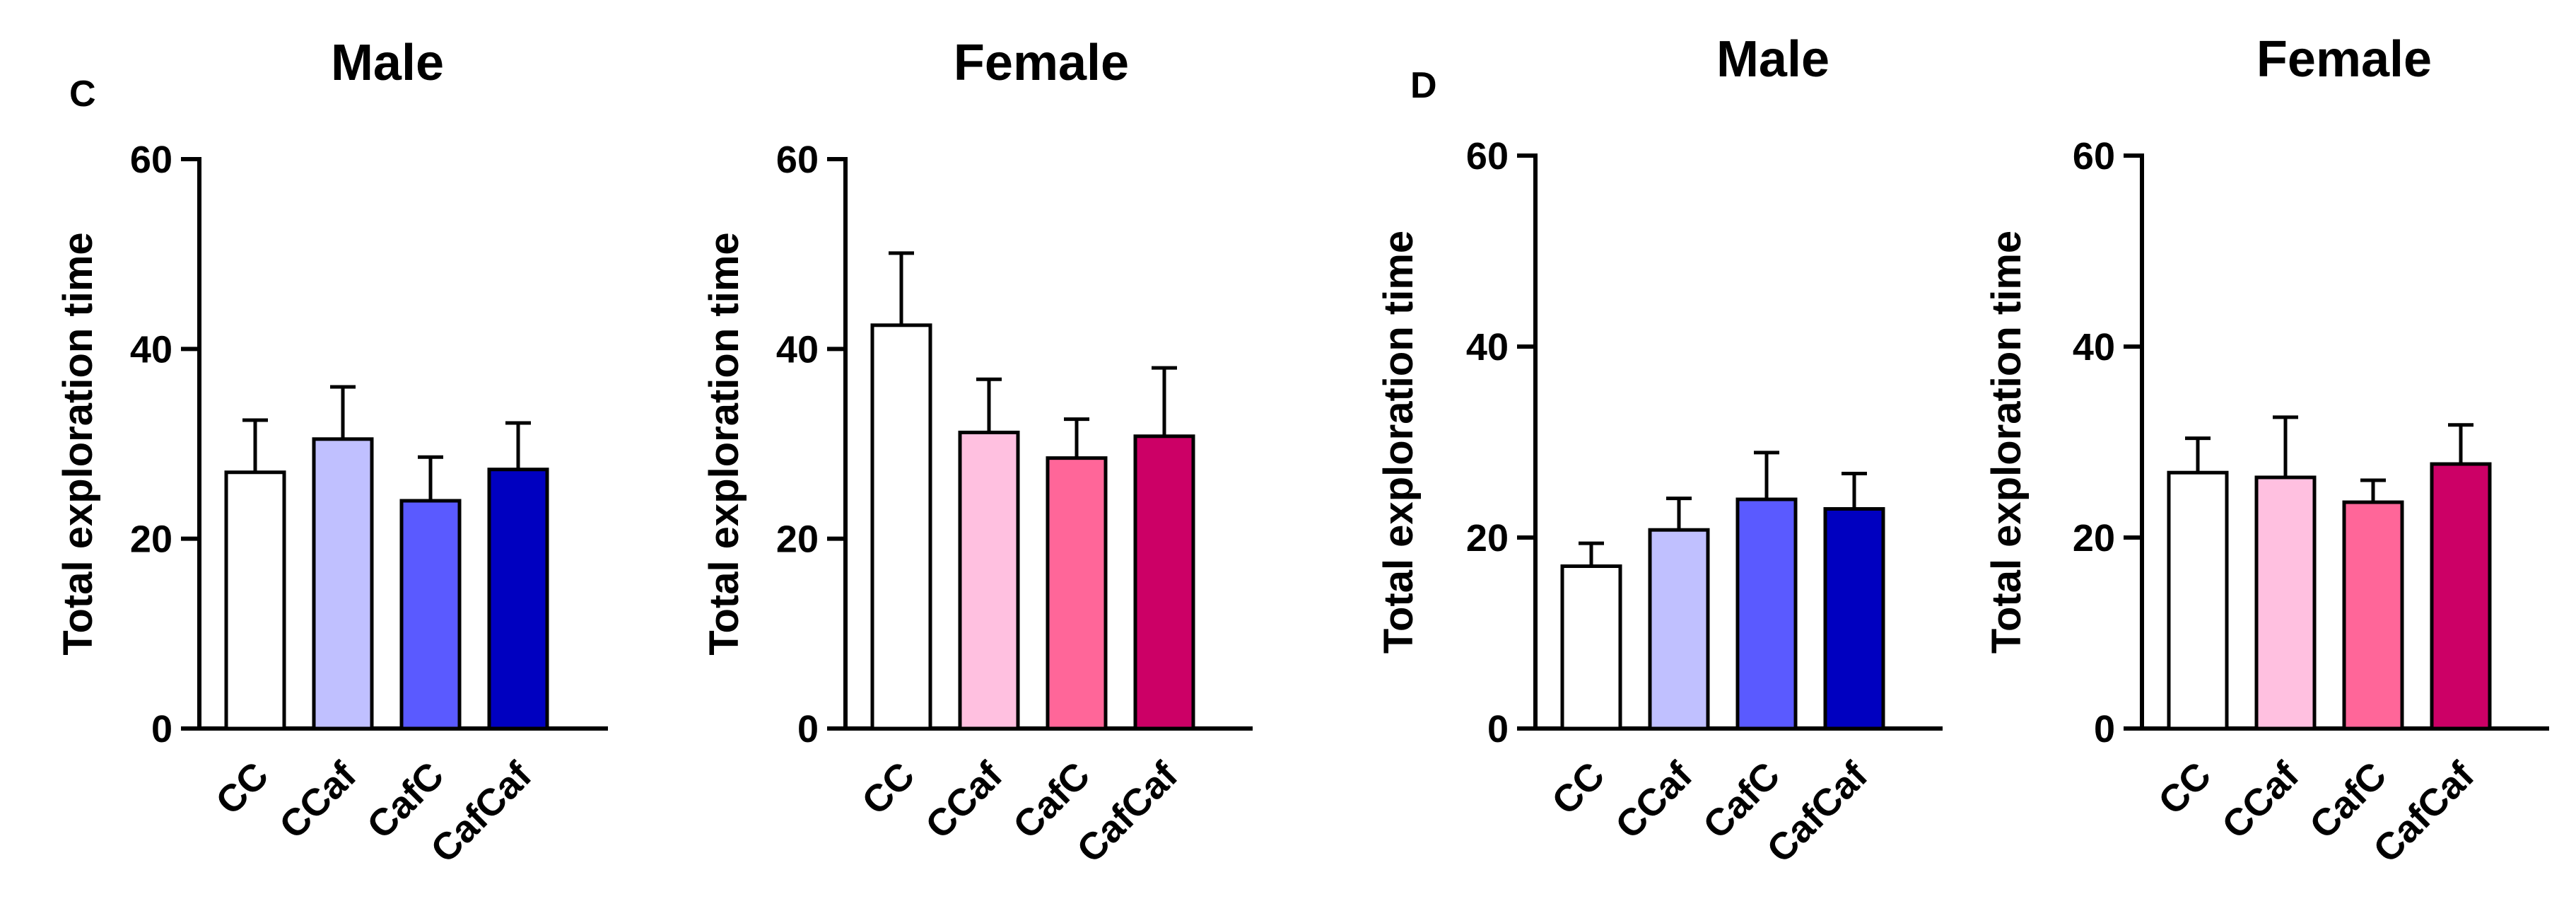 Image resolution: width=2576 pixels, height=911 pixels. Describe the element at coordinates (83, 95) in the screenshot. I see `panel-label-c: C` at that location.